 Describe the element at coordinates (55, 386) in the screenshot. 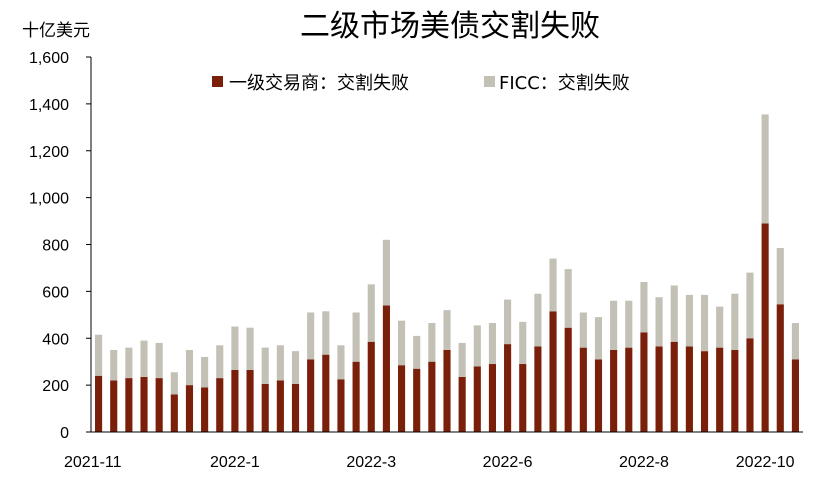

I see `y-tick-label: 200` at that location.